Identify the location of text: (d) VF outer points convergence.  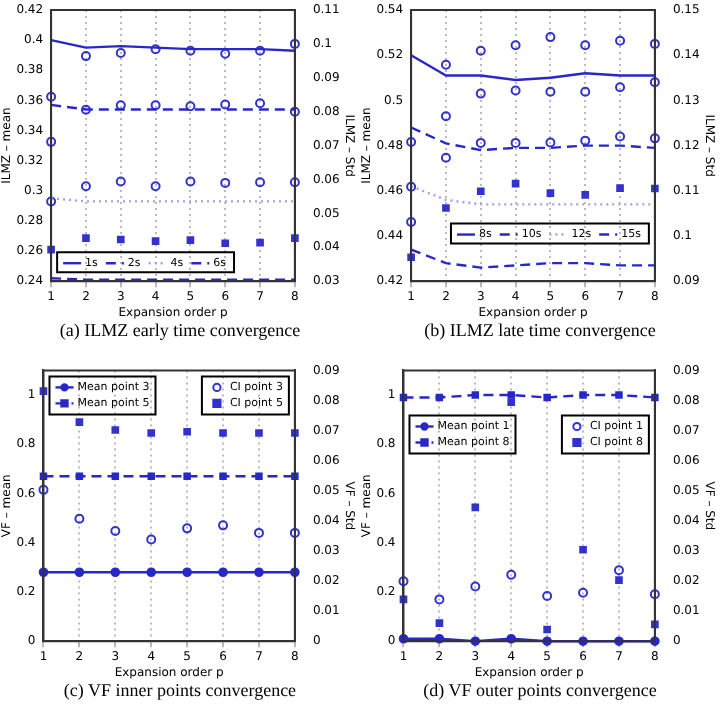
(540, 690).